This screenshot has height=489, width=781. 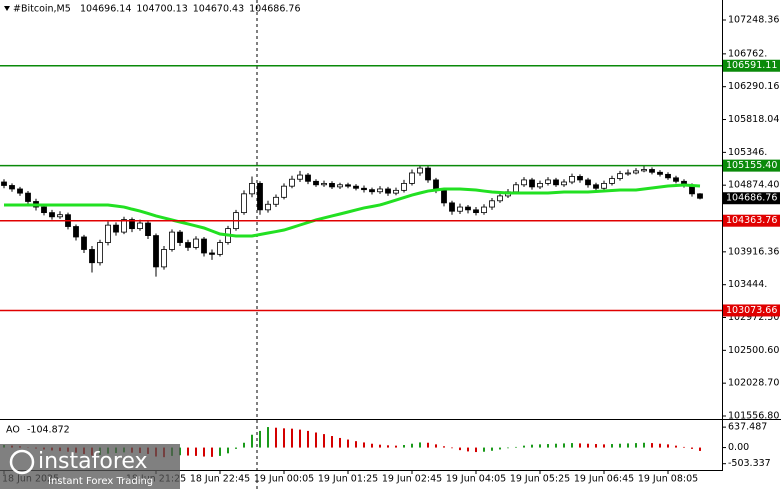 I want to click on x-tick-label: 19 Jun 01:25, so click(x=348, y=479).